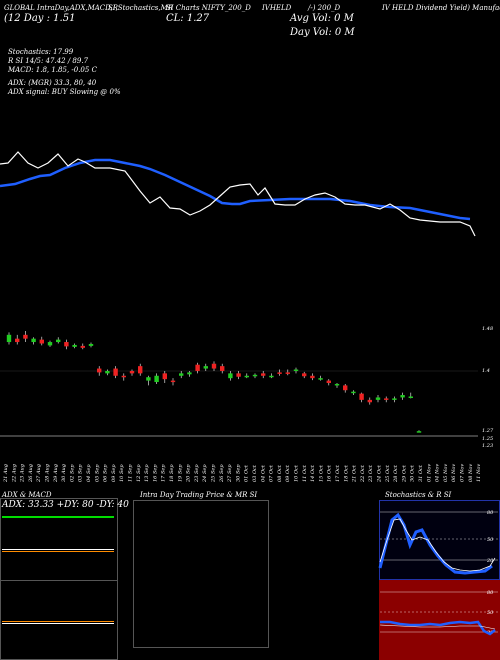 The image size is (500, 660). What do you see at coordinates (321, 473) in the screenshot?
I see `date-tick: 15 Oct` at bounding box center [321, 473].